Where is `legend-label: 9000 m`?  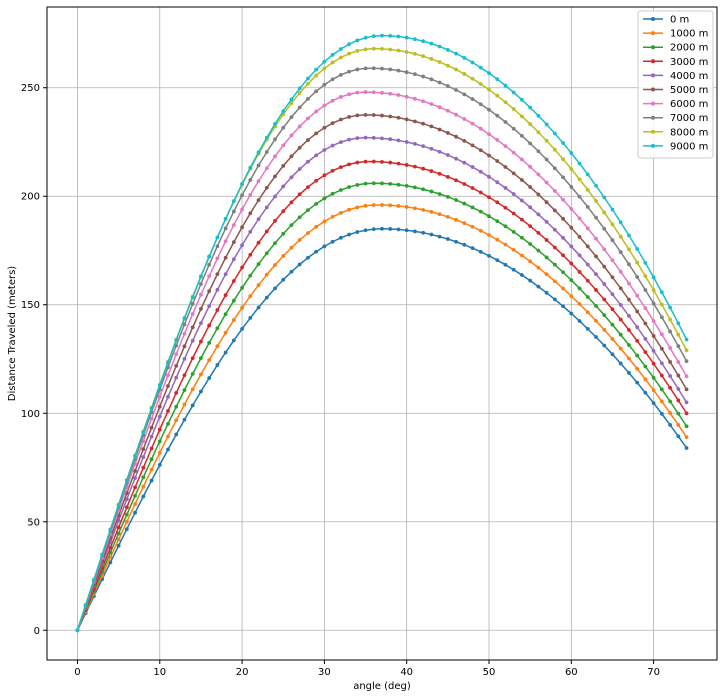 legend-label: 9000 m is located at coordinates (689, 146).